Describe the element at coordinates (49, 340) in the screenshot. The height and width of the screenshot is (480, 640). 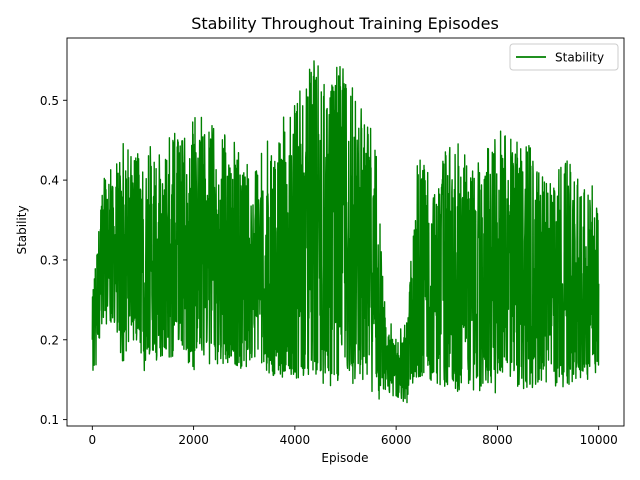
I see `y-tick-label: 0.2` at that location.